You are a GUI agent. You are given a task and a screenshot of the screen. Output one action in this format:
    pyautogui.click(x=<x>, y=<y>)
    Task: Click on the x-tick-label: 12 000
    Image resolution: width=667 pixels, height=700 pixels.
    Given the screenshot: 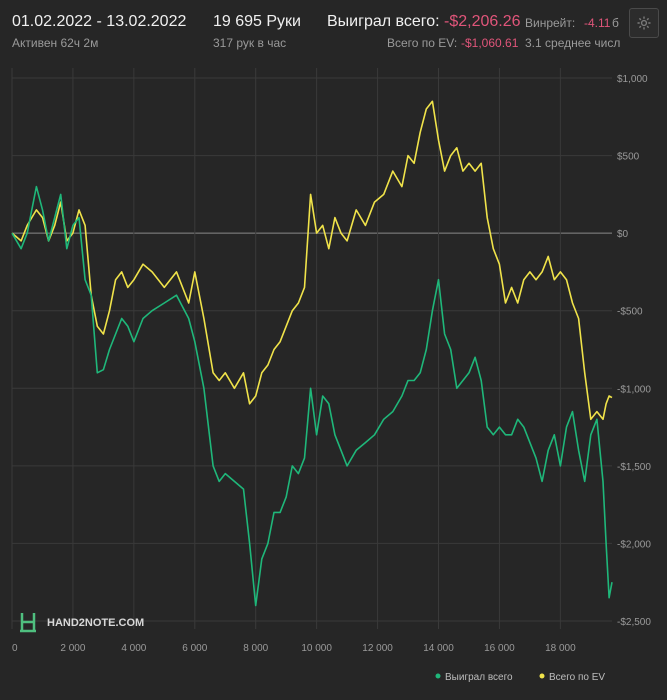 What is the action you would take?
    pyautogui.click(x=377, y=648)
    